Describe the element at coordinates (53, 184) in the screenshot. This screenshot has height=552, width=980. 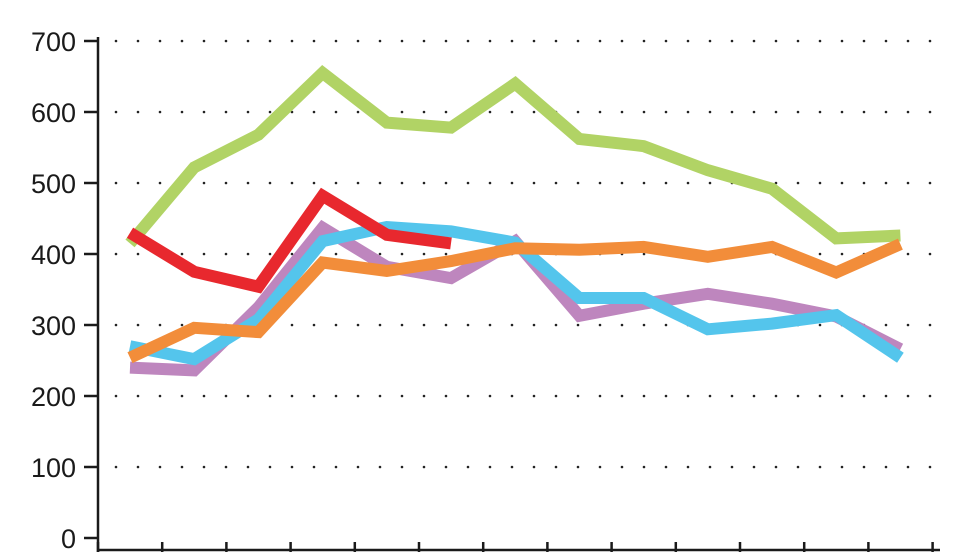
I see `y-tick-label-500: 500` at that location.